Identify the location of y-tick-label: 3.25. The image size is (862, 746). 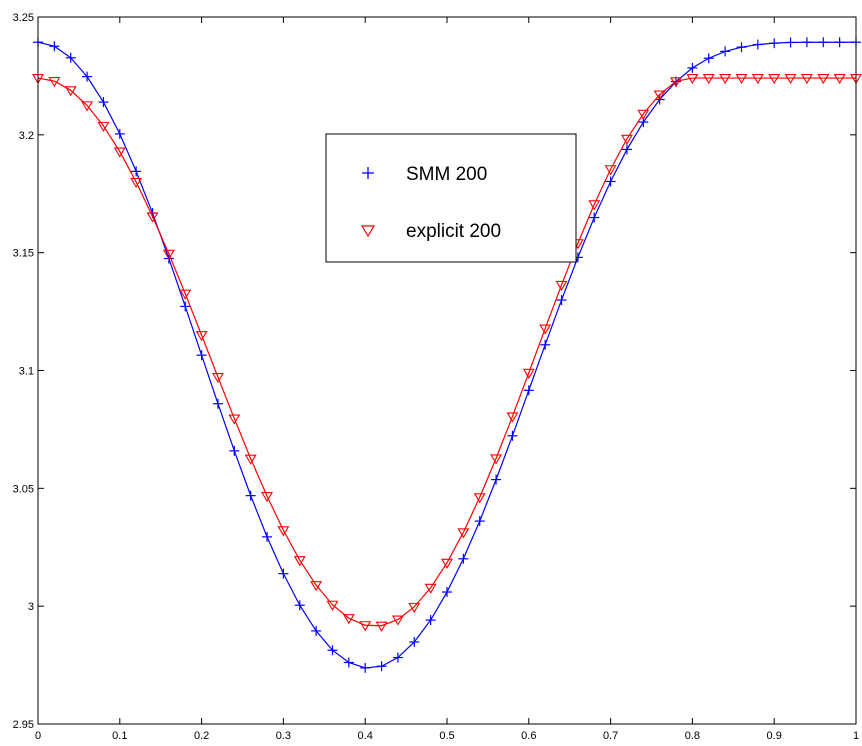
(23, 18).